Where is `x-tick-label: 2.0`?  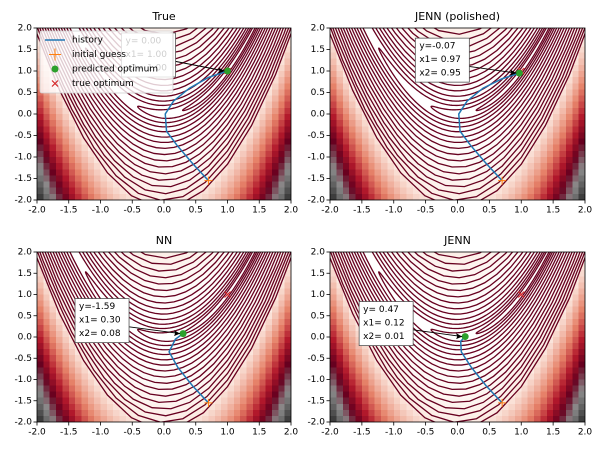 x-tick-label: 2.0 is located at coordinates (291, 211).